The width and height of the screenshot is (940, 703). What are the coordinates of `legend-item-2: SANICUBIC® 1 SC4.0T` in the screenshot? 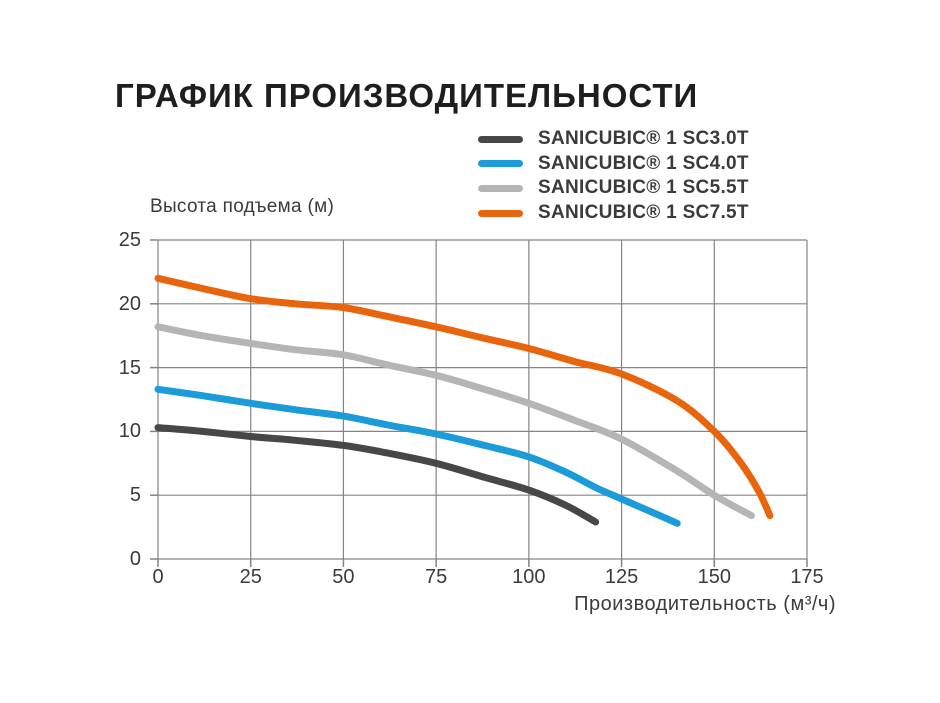 It's located at (613, 164).